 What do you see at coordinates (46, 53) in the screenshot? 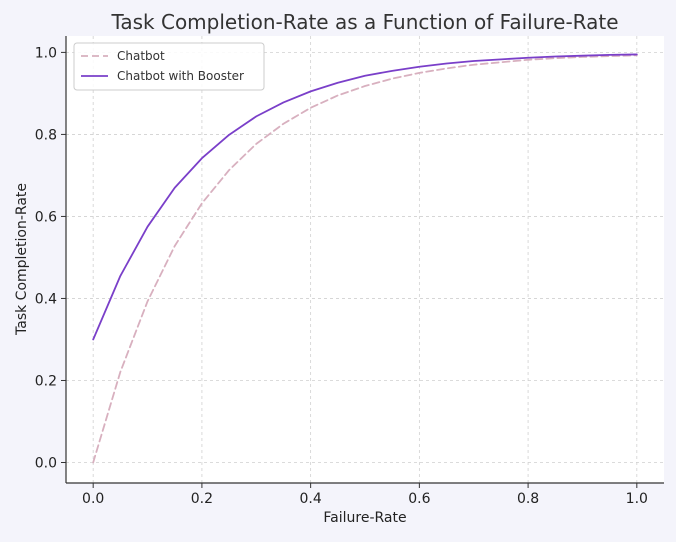
I see `y-tick-label: 1.0` at bounding box center [46, 53].